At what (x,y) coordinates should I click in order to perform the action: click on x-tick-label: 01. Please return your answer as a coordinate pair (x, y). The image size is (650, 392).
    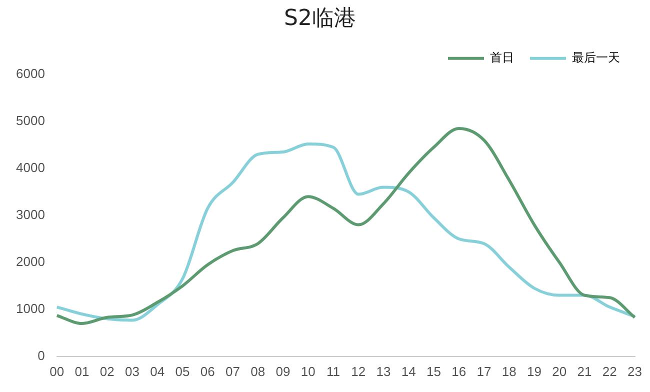
    Looking at the image, I should click on (82, 371).